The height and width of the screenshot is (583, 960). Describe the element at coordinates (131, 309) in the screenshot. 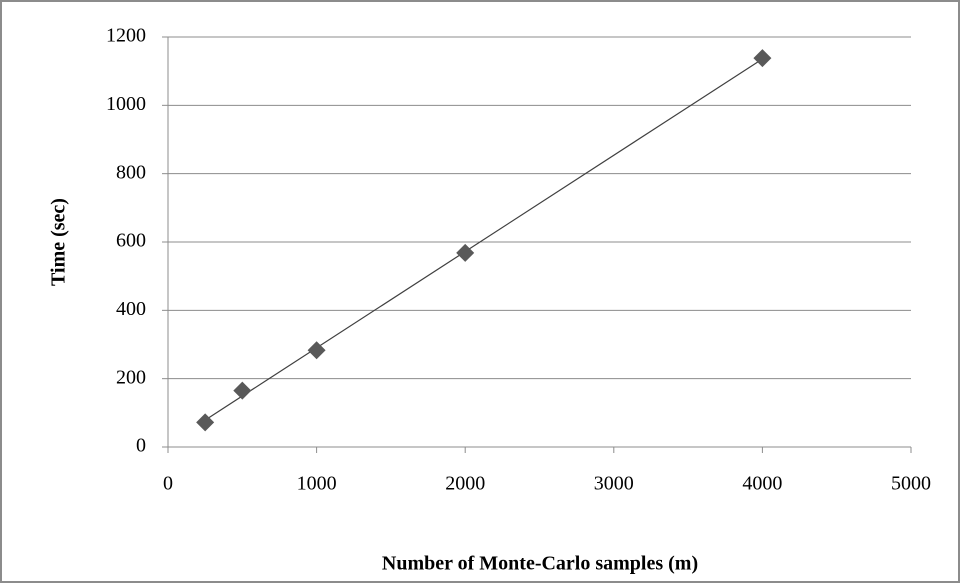

I see `y-tick-label: 400` at that location.